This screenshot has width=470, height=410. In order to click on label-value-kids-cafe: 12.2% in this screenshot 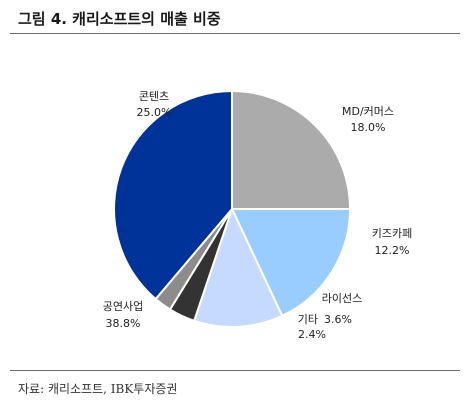, I will do `click(392, 250)`.